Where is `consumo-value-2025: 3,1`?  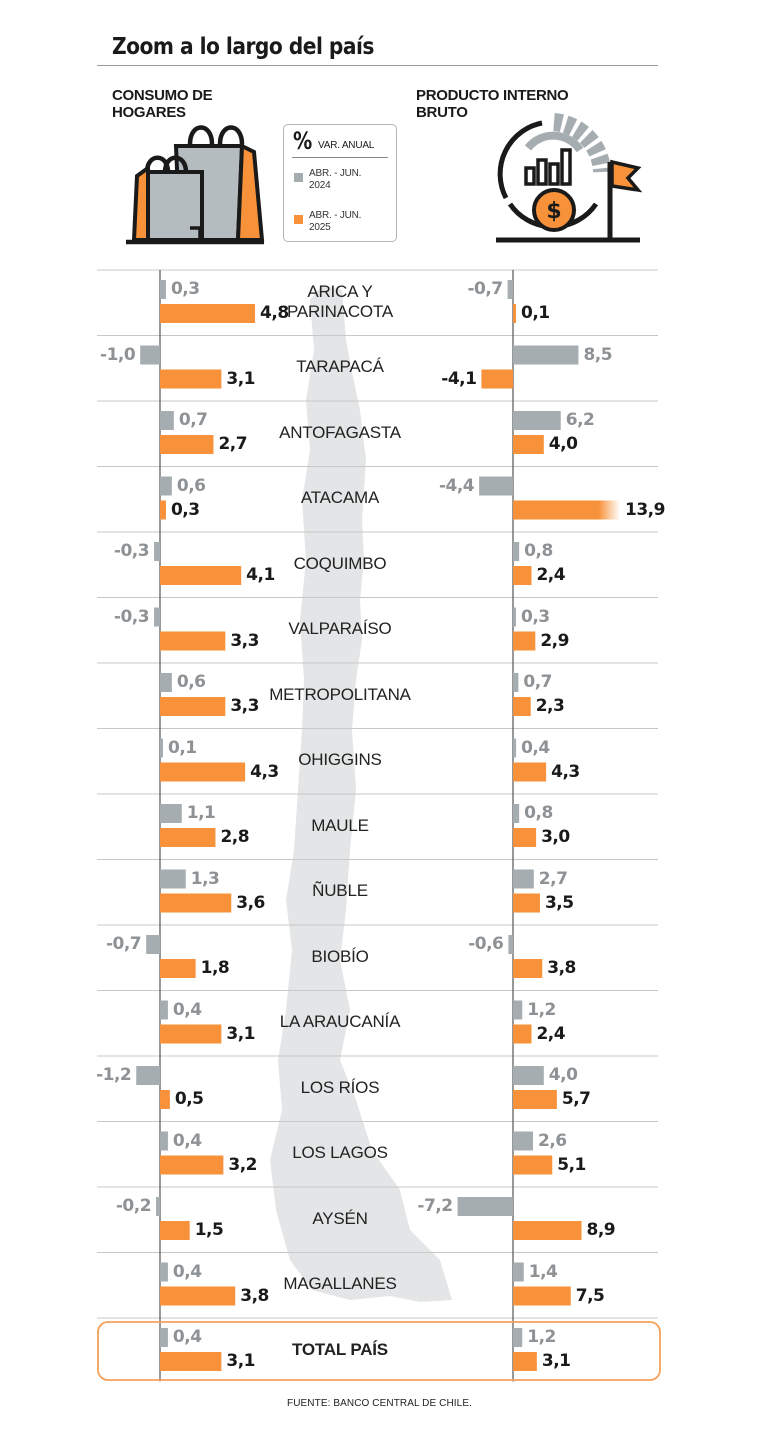 consumo-value-2025: 3,1 is located at coordinates (240, 1361).